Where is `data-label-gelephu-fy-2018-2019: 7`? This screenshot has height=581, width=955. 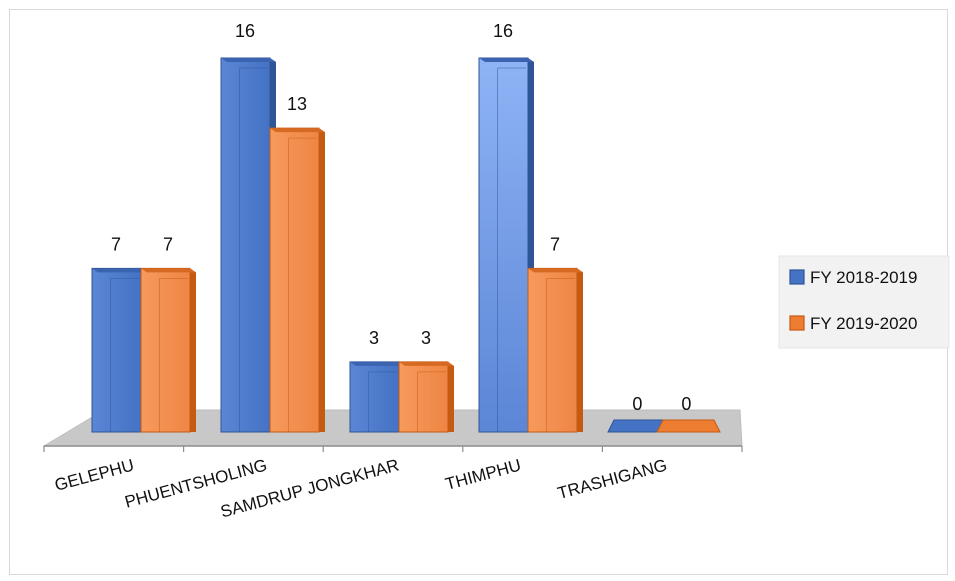
data-label-gelephu-fy-2018-2019: 7 is located at coordinates (116, 244).